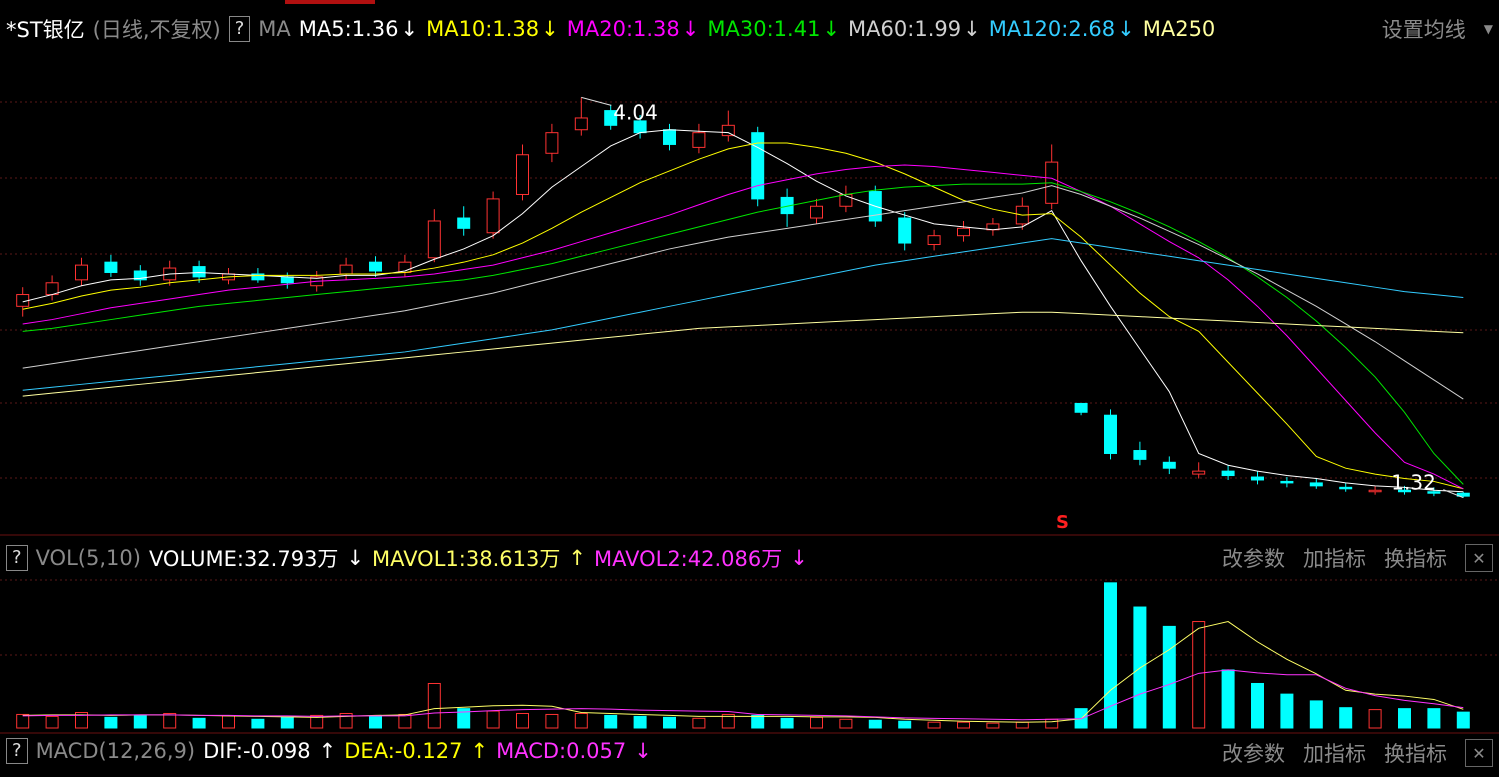 Image resolution: width=1499 pixels, height=777 pixels. Describe the element at coordinates (466, 559) in the screenshot. I see `legend-label: MAVOL1:38.613万` at that location.